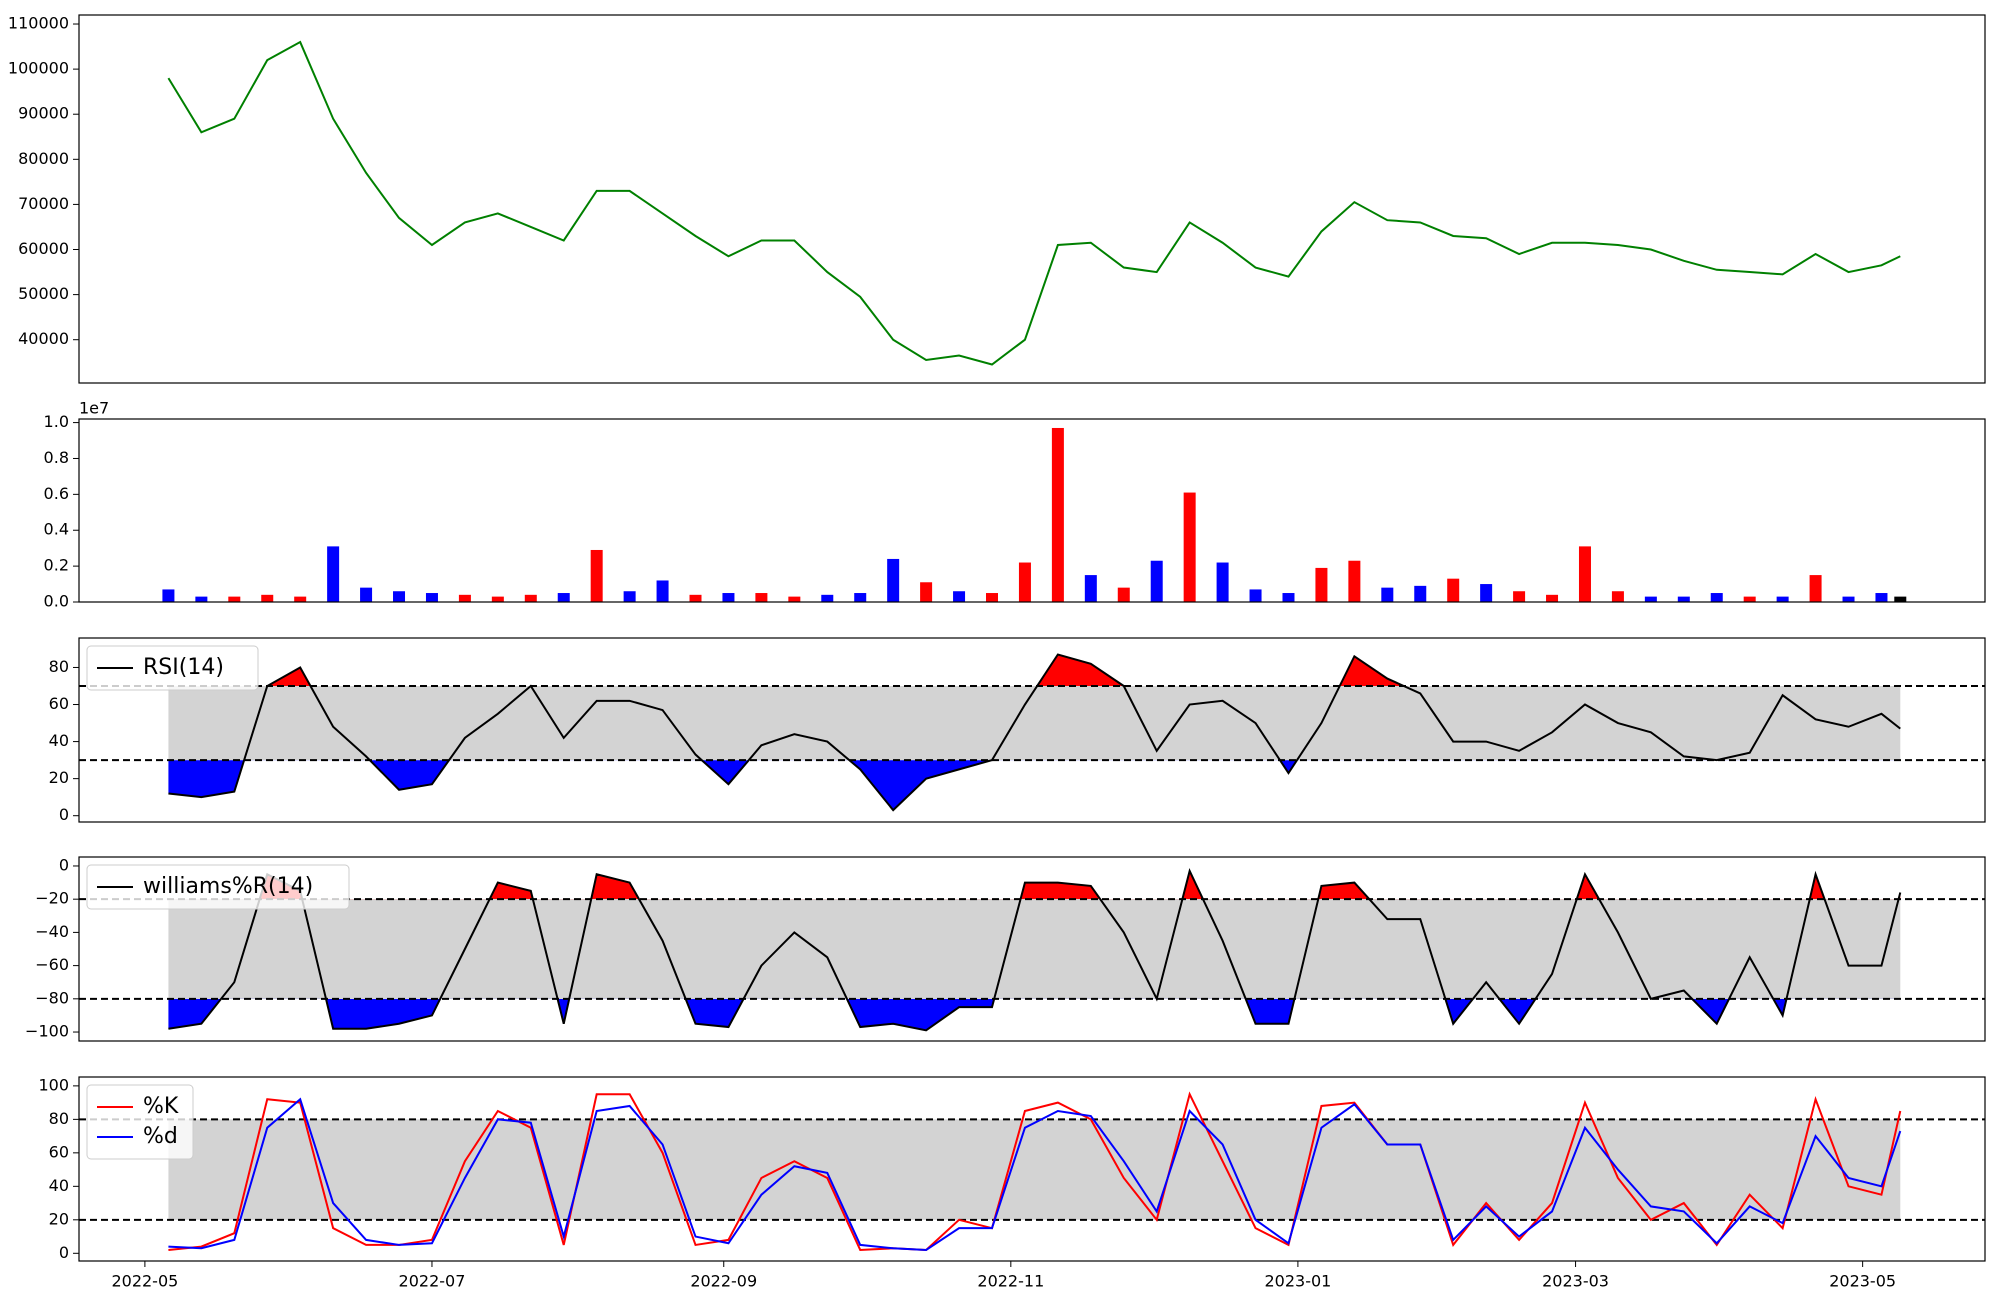  Describe the element at coordinates (1297, 1281) in the screenshot. I see `x-tick-label: 2023-01` at that location.